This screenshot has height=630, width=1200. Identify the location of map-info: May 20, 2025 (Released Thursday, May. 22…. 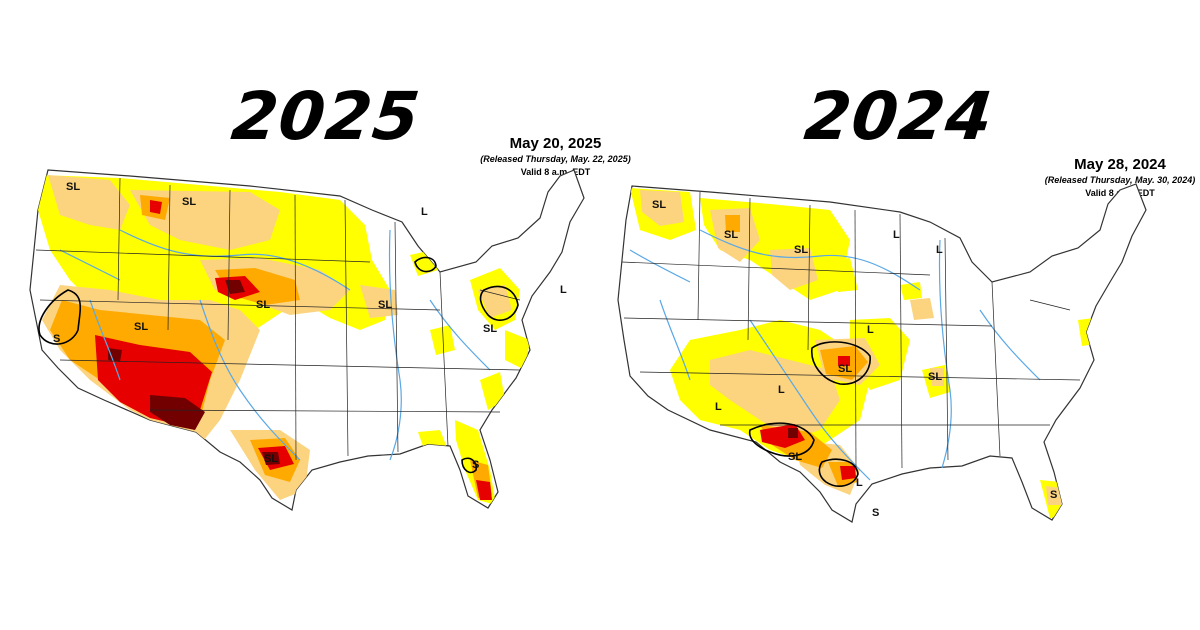
(555, 157).